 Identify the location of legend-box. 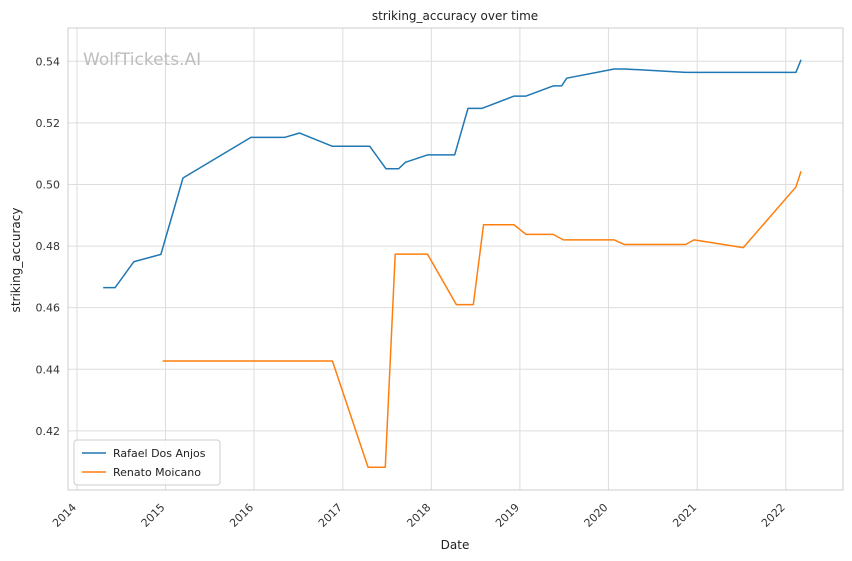
(147, 462).